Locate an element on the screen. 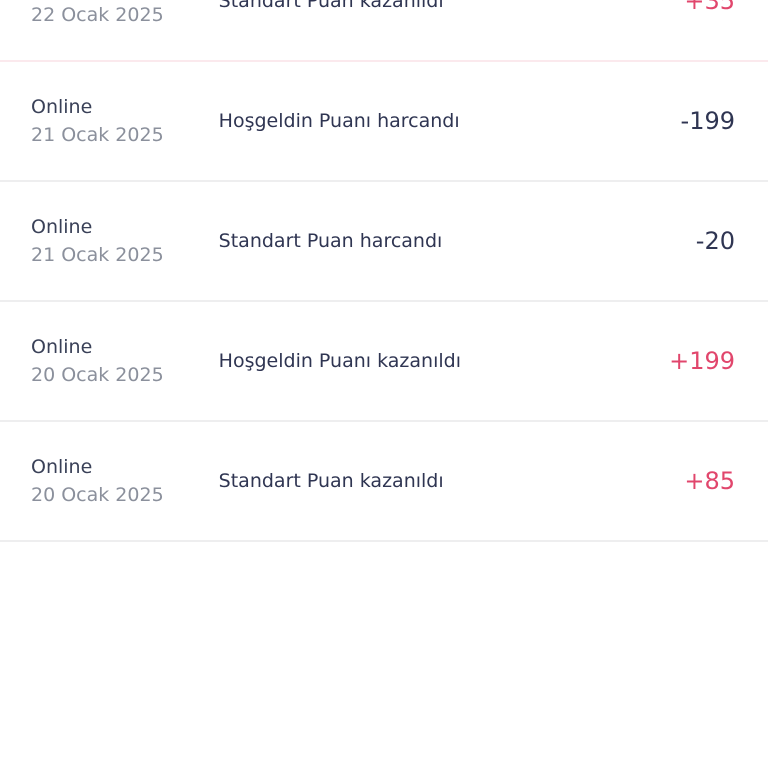 Image resolution: width=768 pixels, height=768 pixels. amount: -20 is located at coordinates (715, 241).